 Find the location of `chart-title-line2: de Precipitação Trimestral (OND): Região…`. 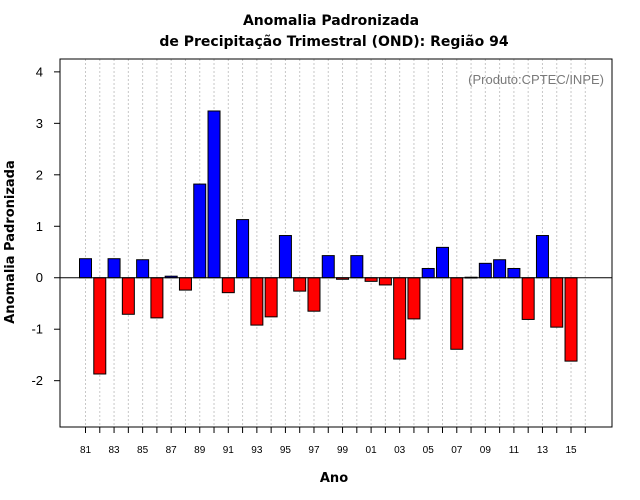

chart-title-line2: de Precipitação Trimestral (OND): Região… is located at coordinates (333, 42).